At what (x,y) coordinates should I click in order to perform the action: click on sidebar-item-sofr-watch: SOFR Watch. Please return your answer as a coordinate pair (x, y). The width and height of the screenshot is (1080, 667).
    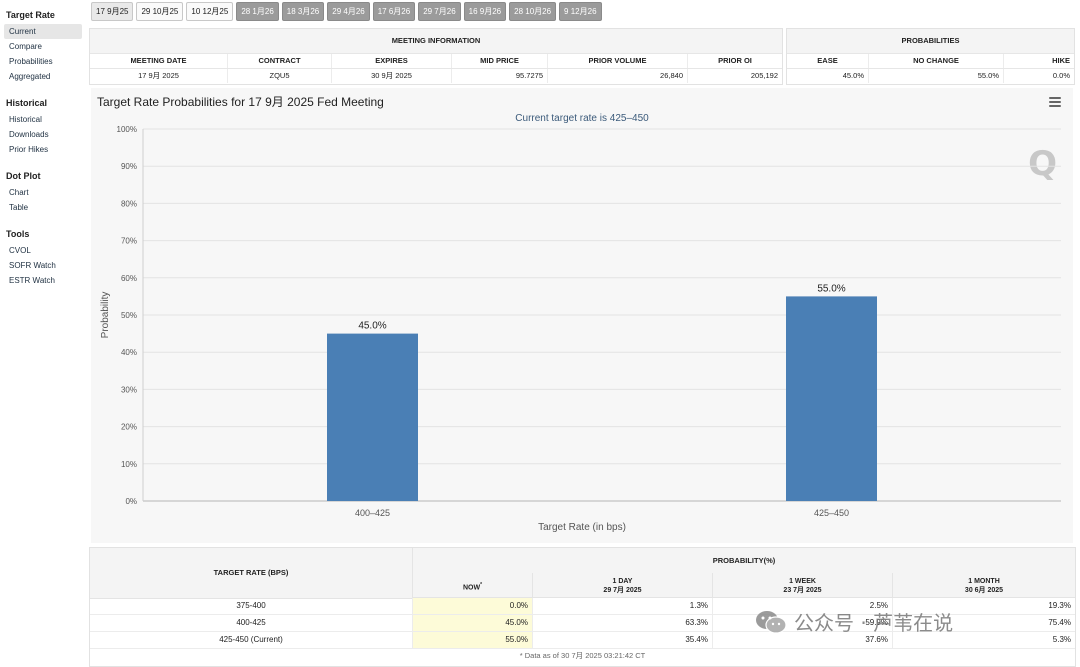
    Looking at the image, I should click on (32, 265).